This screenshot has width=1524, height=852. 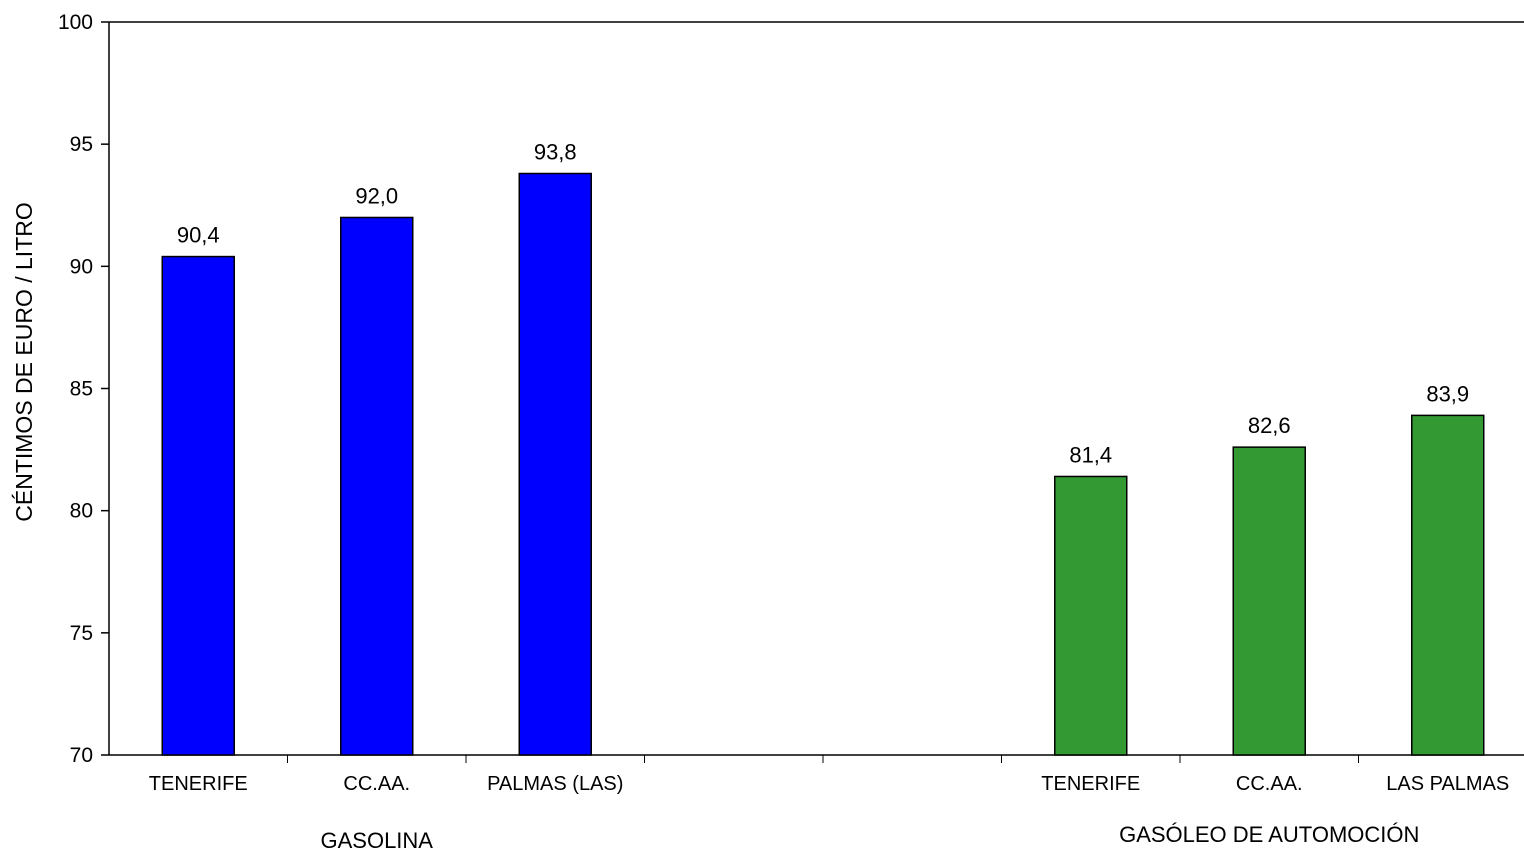 I want to click on group-labels: GASOLINA GASÓLEO DE AUTOMOCIÓN, so click(x=870, y=837).